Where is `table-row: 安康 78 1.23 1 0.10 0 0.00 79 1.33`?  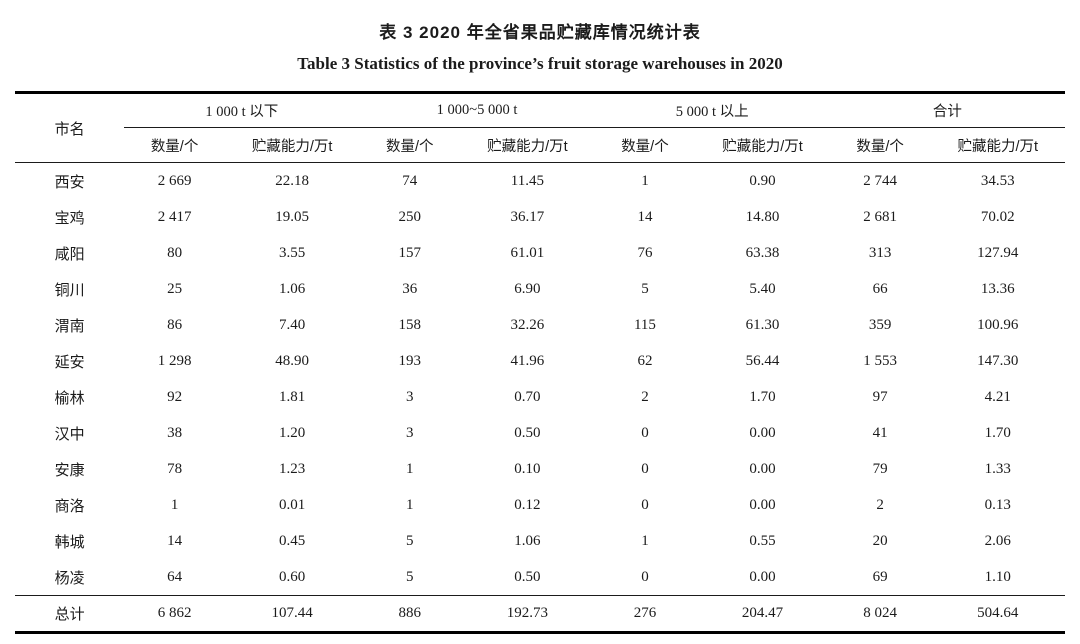
table-row: 安康 78 1.23 1 0.10 0 0.00 79 1.33 is located at coordinates (540, 469).